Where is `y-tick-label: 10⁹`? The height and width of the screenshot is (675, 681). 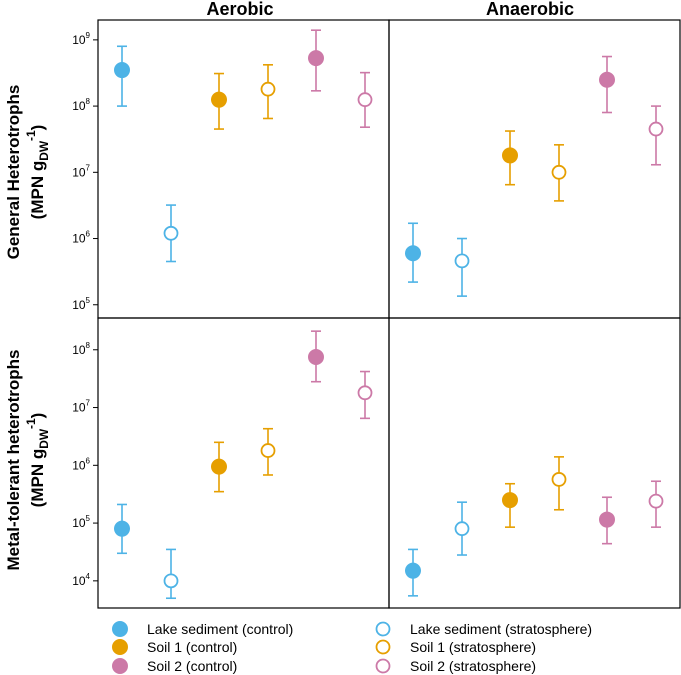 y-tick-label: 10⁹ is located at coordinates (81, 39).